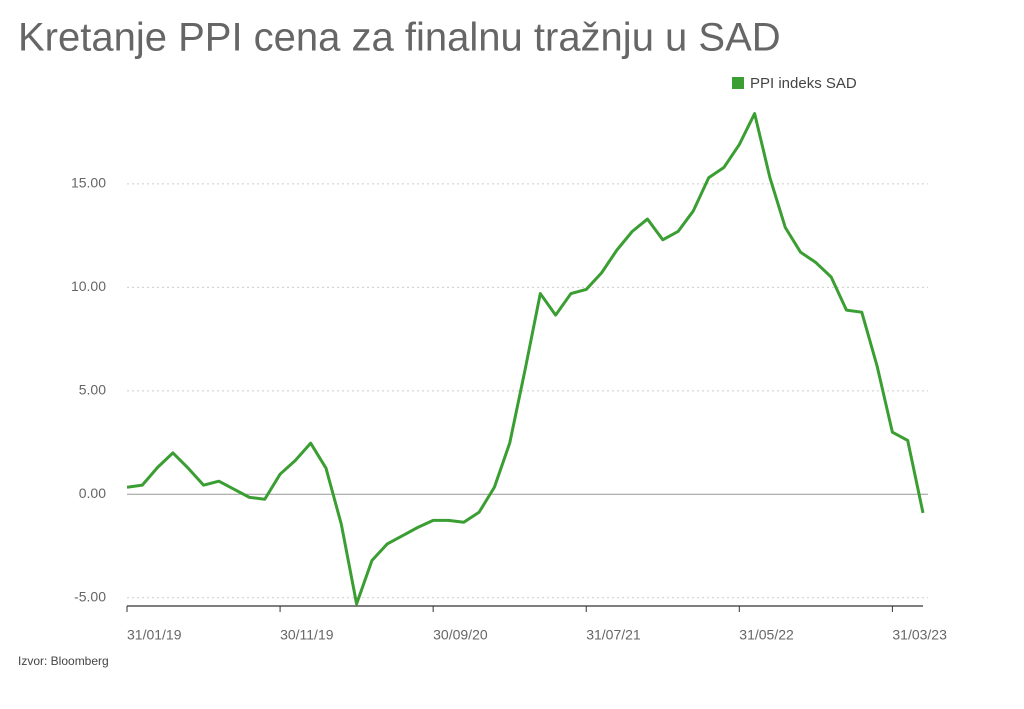 This screenshot has width=1024, height=709. I want to click on legend-label: PPI indeks SAD, so click(803, 83).